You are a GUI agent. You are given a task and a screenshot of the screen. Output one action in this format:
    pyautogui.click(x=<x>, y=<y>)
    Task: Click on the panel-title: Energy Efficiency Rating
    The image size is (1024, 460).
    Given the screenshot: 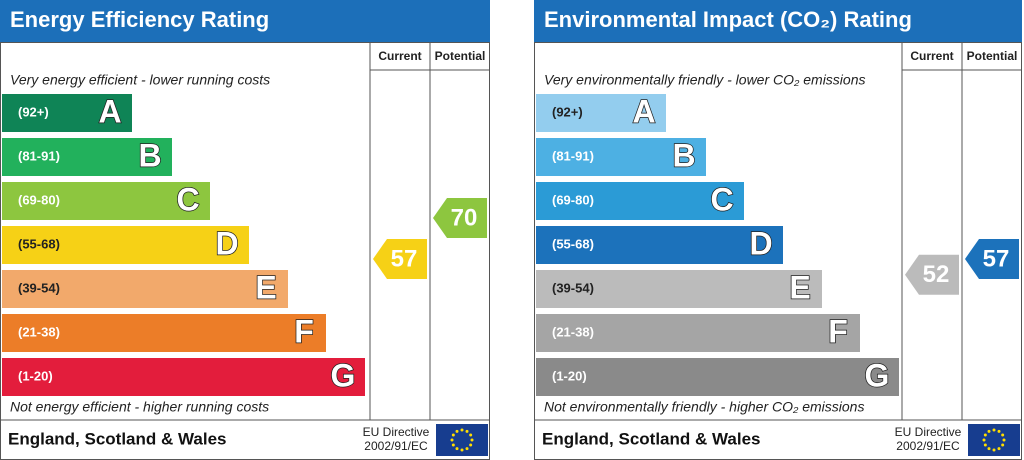 What is the action you would take?
    pyautogui.click(x=139, y=19)
    